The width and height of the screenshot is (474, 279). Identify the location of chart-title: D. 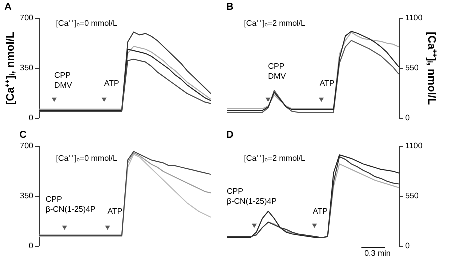
(230, 135).